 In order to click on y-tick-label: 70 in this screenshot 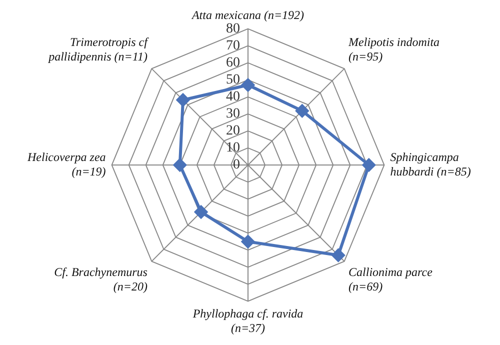, I will do `click(233, 46)`.